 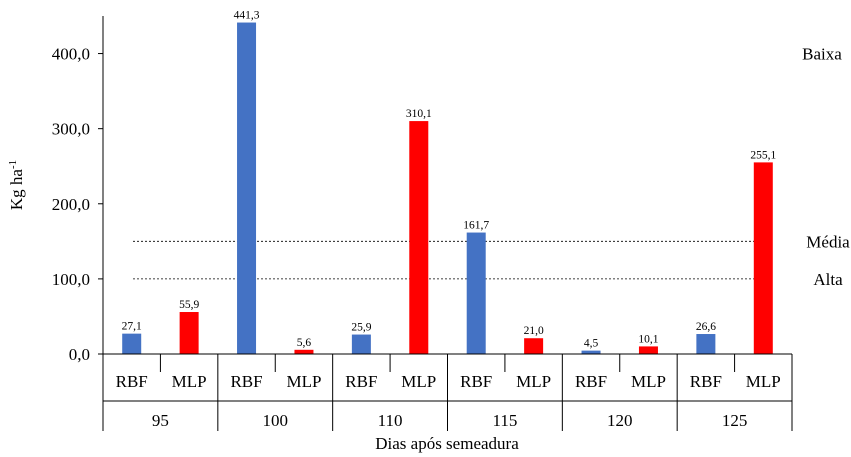 What do you see at coordinates (706, 344) in the screenshot?
I see `bar-125-rbf` at bounding box center [706, 344].